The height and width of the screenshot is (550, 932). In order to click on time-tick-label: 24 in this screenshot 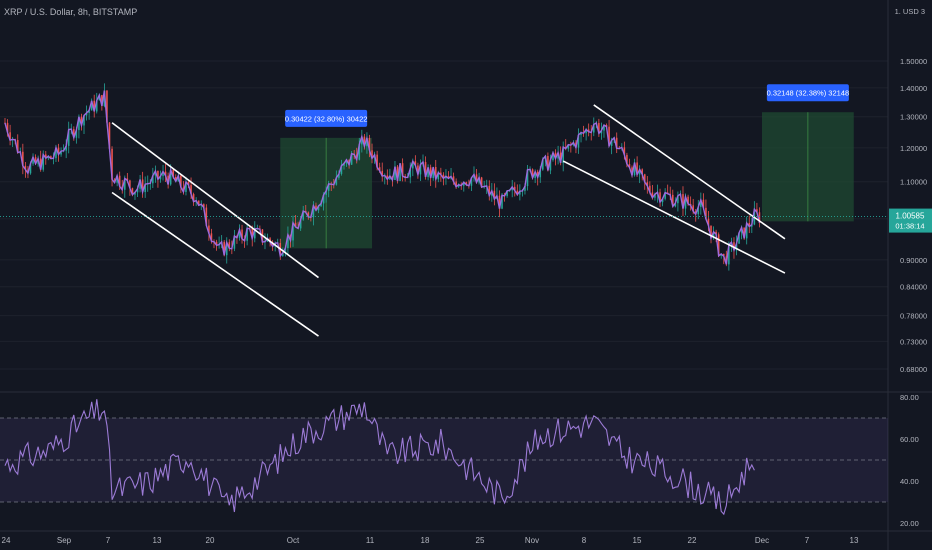, I will do `click(6, 540)`.